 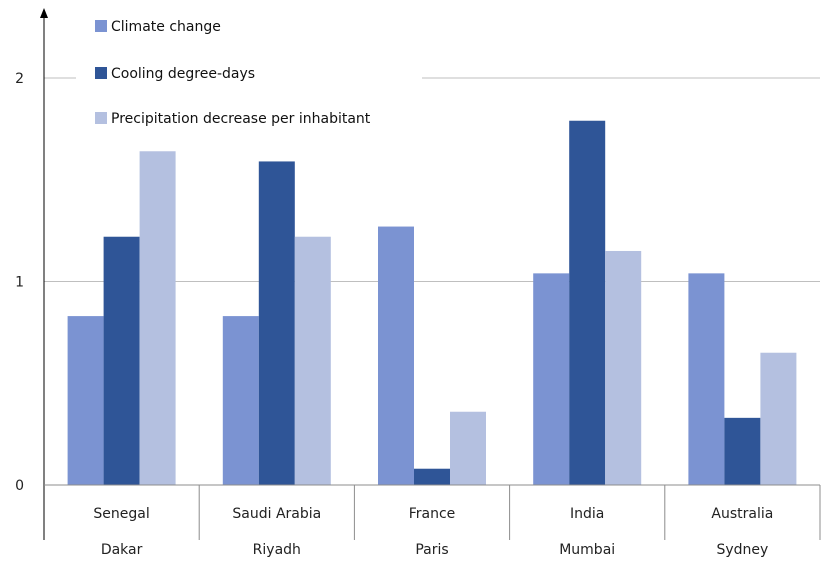 I want to click on category-label-country: France, so click(x=432, y=514).